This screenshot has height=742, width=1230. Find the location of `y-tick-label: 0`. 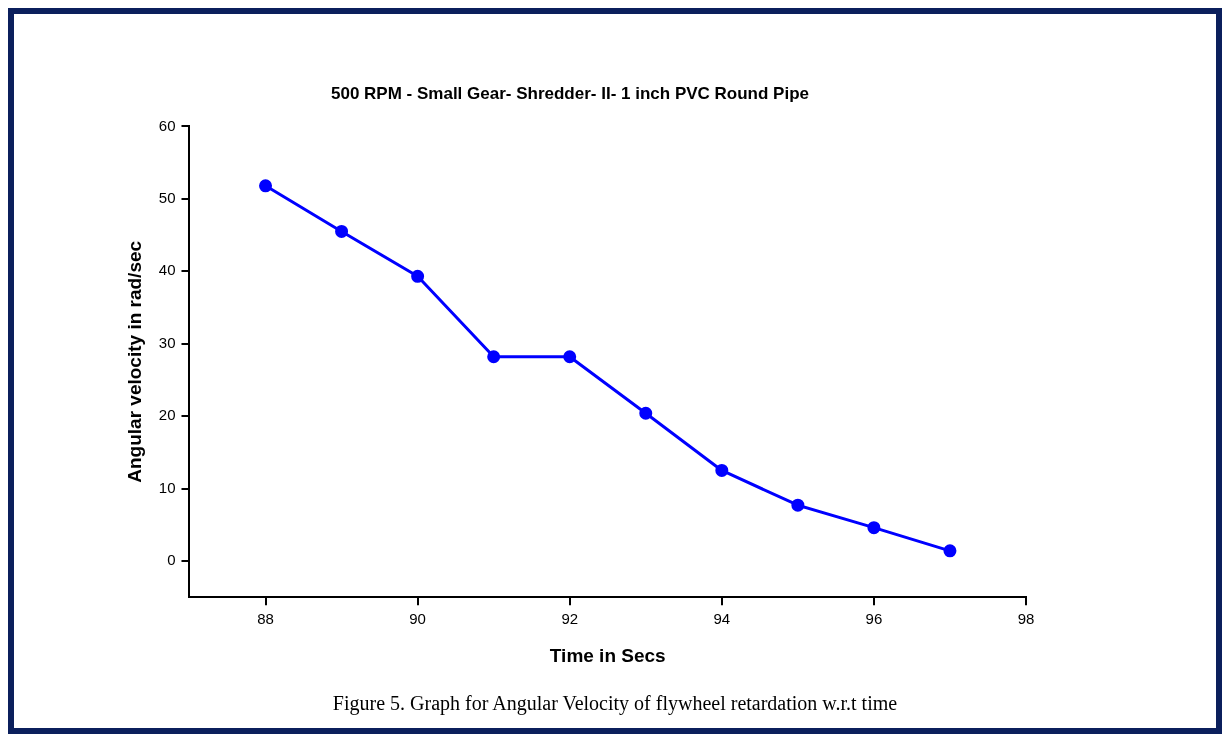

y-tick-label: 0 is located at coordinates (171, 560).